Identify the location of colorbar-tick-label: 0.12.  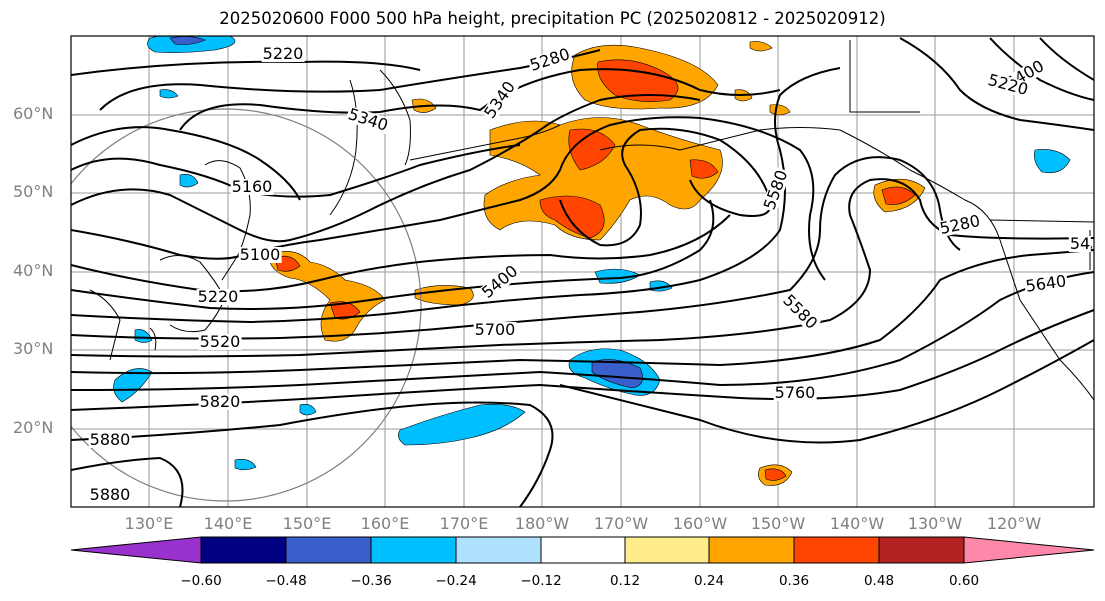
(625, 581).